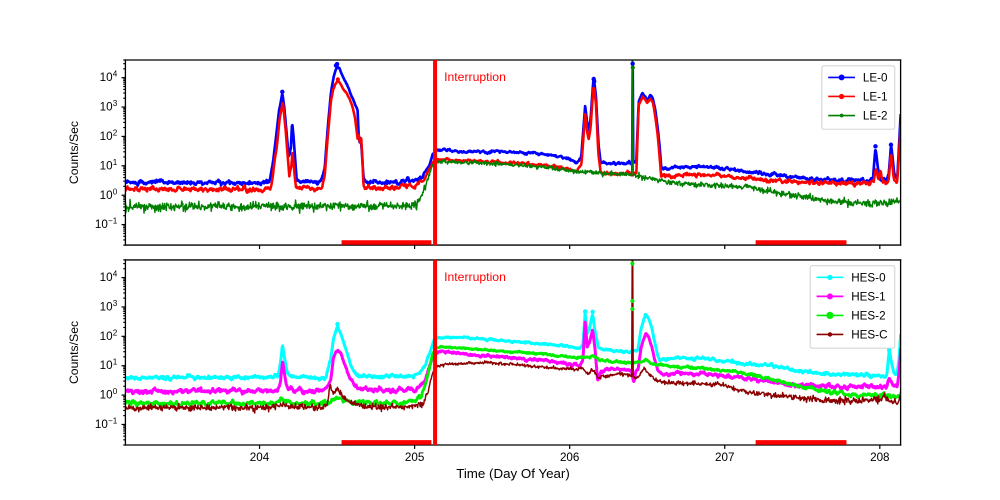 This screenshot has width=1000, height=500. What do you see at coordinates (879, 457) in the screenshot?
I see `svg-text: 208` at bounding box center [879, 457].